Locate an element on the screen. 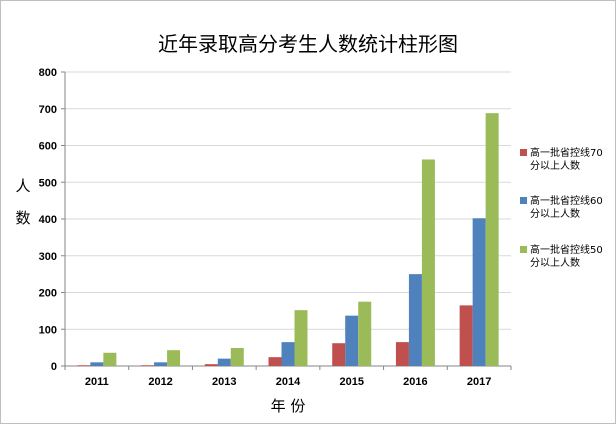 This screenshot has height=424, width=616. y-tick-label: 0 is located at coordinates (54, 367).